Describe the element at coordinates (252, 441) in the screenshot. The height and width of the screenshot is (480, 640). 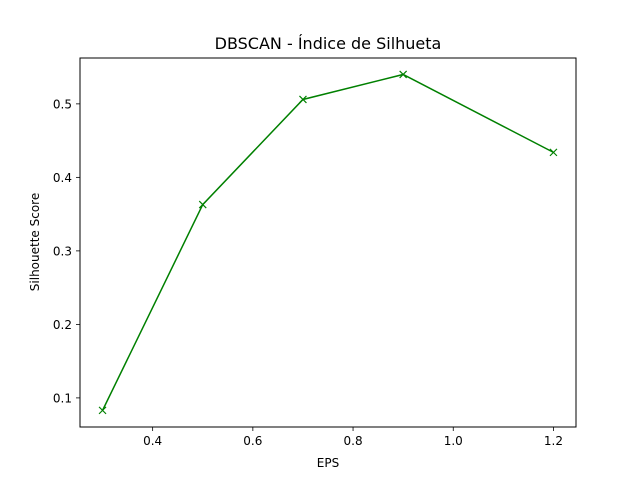
I see `x-tick-label: 0.6` at that location.